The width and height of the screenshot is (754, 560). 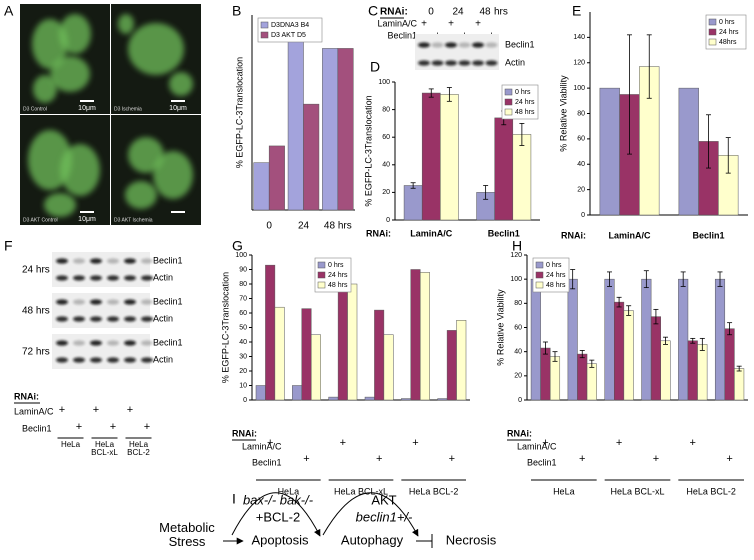 I want to click on edge-label: AKT, so click(x=383, y=499).